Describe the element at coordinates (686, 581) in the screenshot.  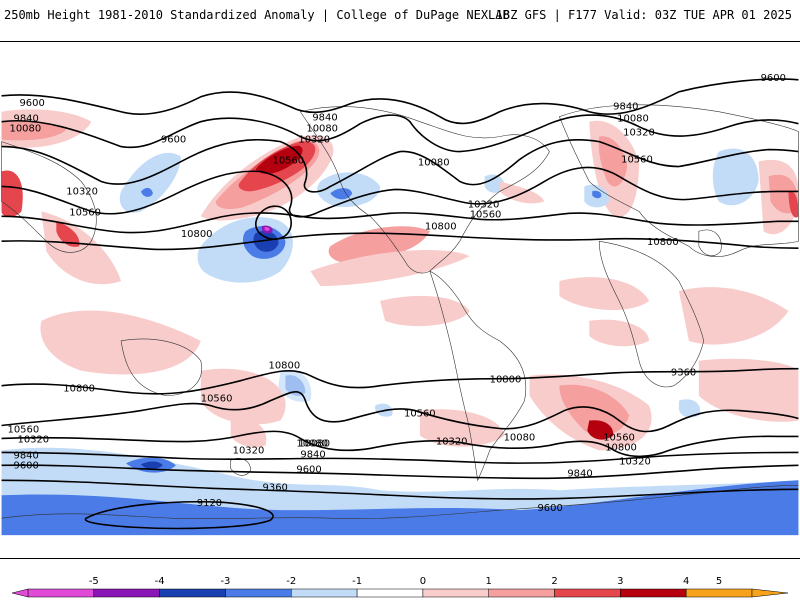
I see `colorbar-tick-label: 4` at that location.